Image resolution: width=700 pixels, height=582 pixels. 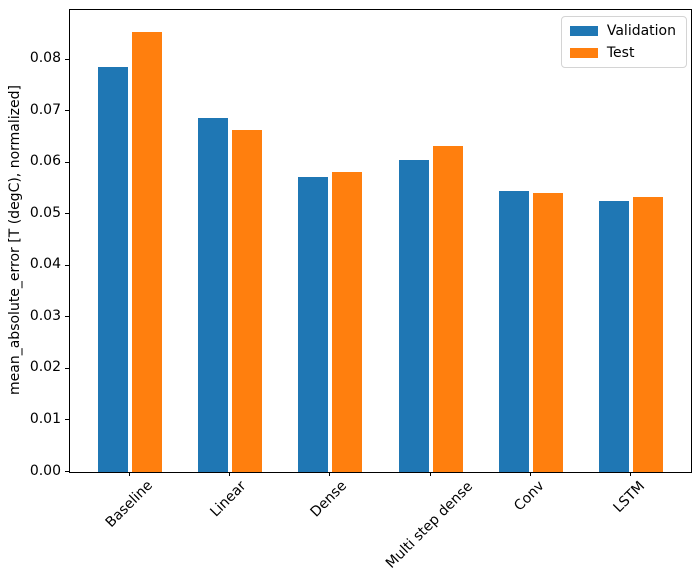 What do you see at coordinates (247, 300) in the screenshot?
I see `bar-test-linear` at bounding box center [247, 300].